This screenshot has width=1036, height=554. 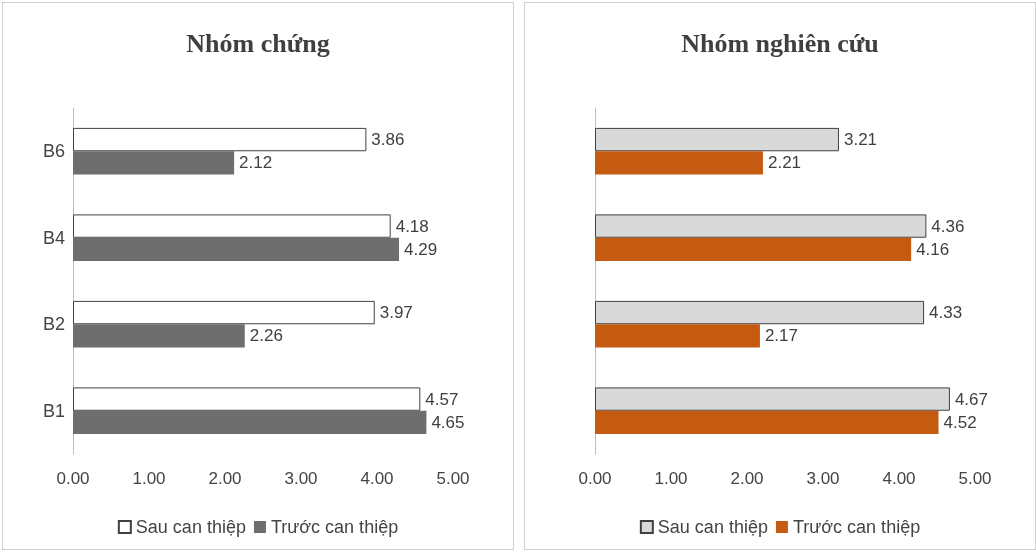 What do you see at coordinates (448, 422) in the screenshot?
I see `data-label: 4.65` at bounding box center [448, 422].